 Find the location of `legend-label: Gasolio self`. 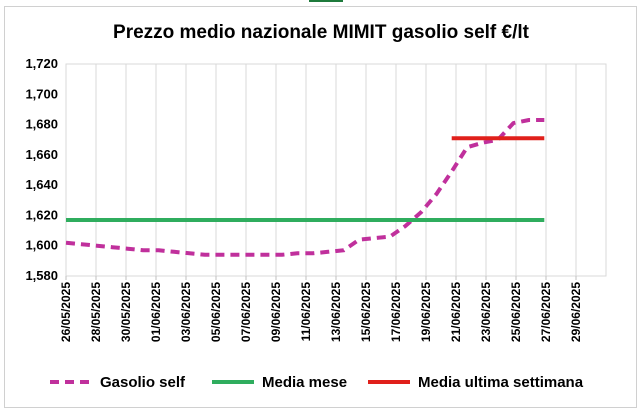

legend-label: Gasolio self is located at coordinates (143, 382).